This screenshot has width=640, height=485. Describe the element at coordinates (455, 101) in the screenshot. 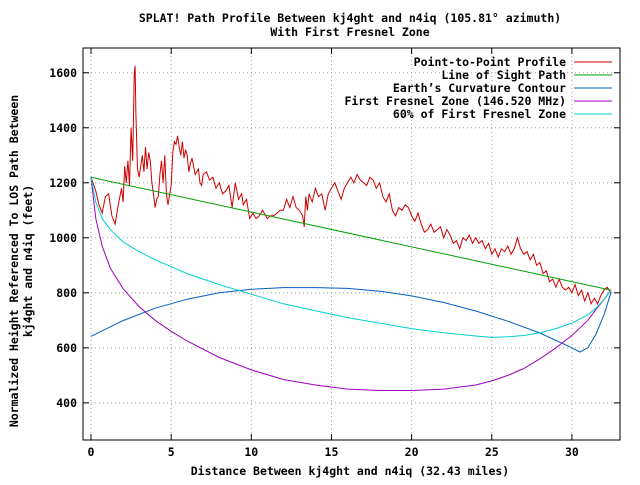

I see `legend-label-first-fresnel-zone-146-520-mhz: First Fresnel Zone (146.520 MHz)` at that location.